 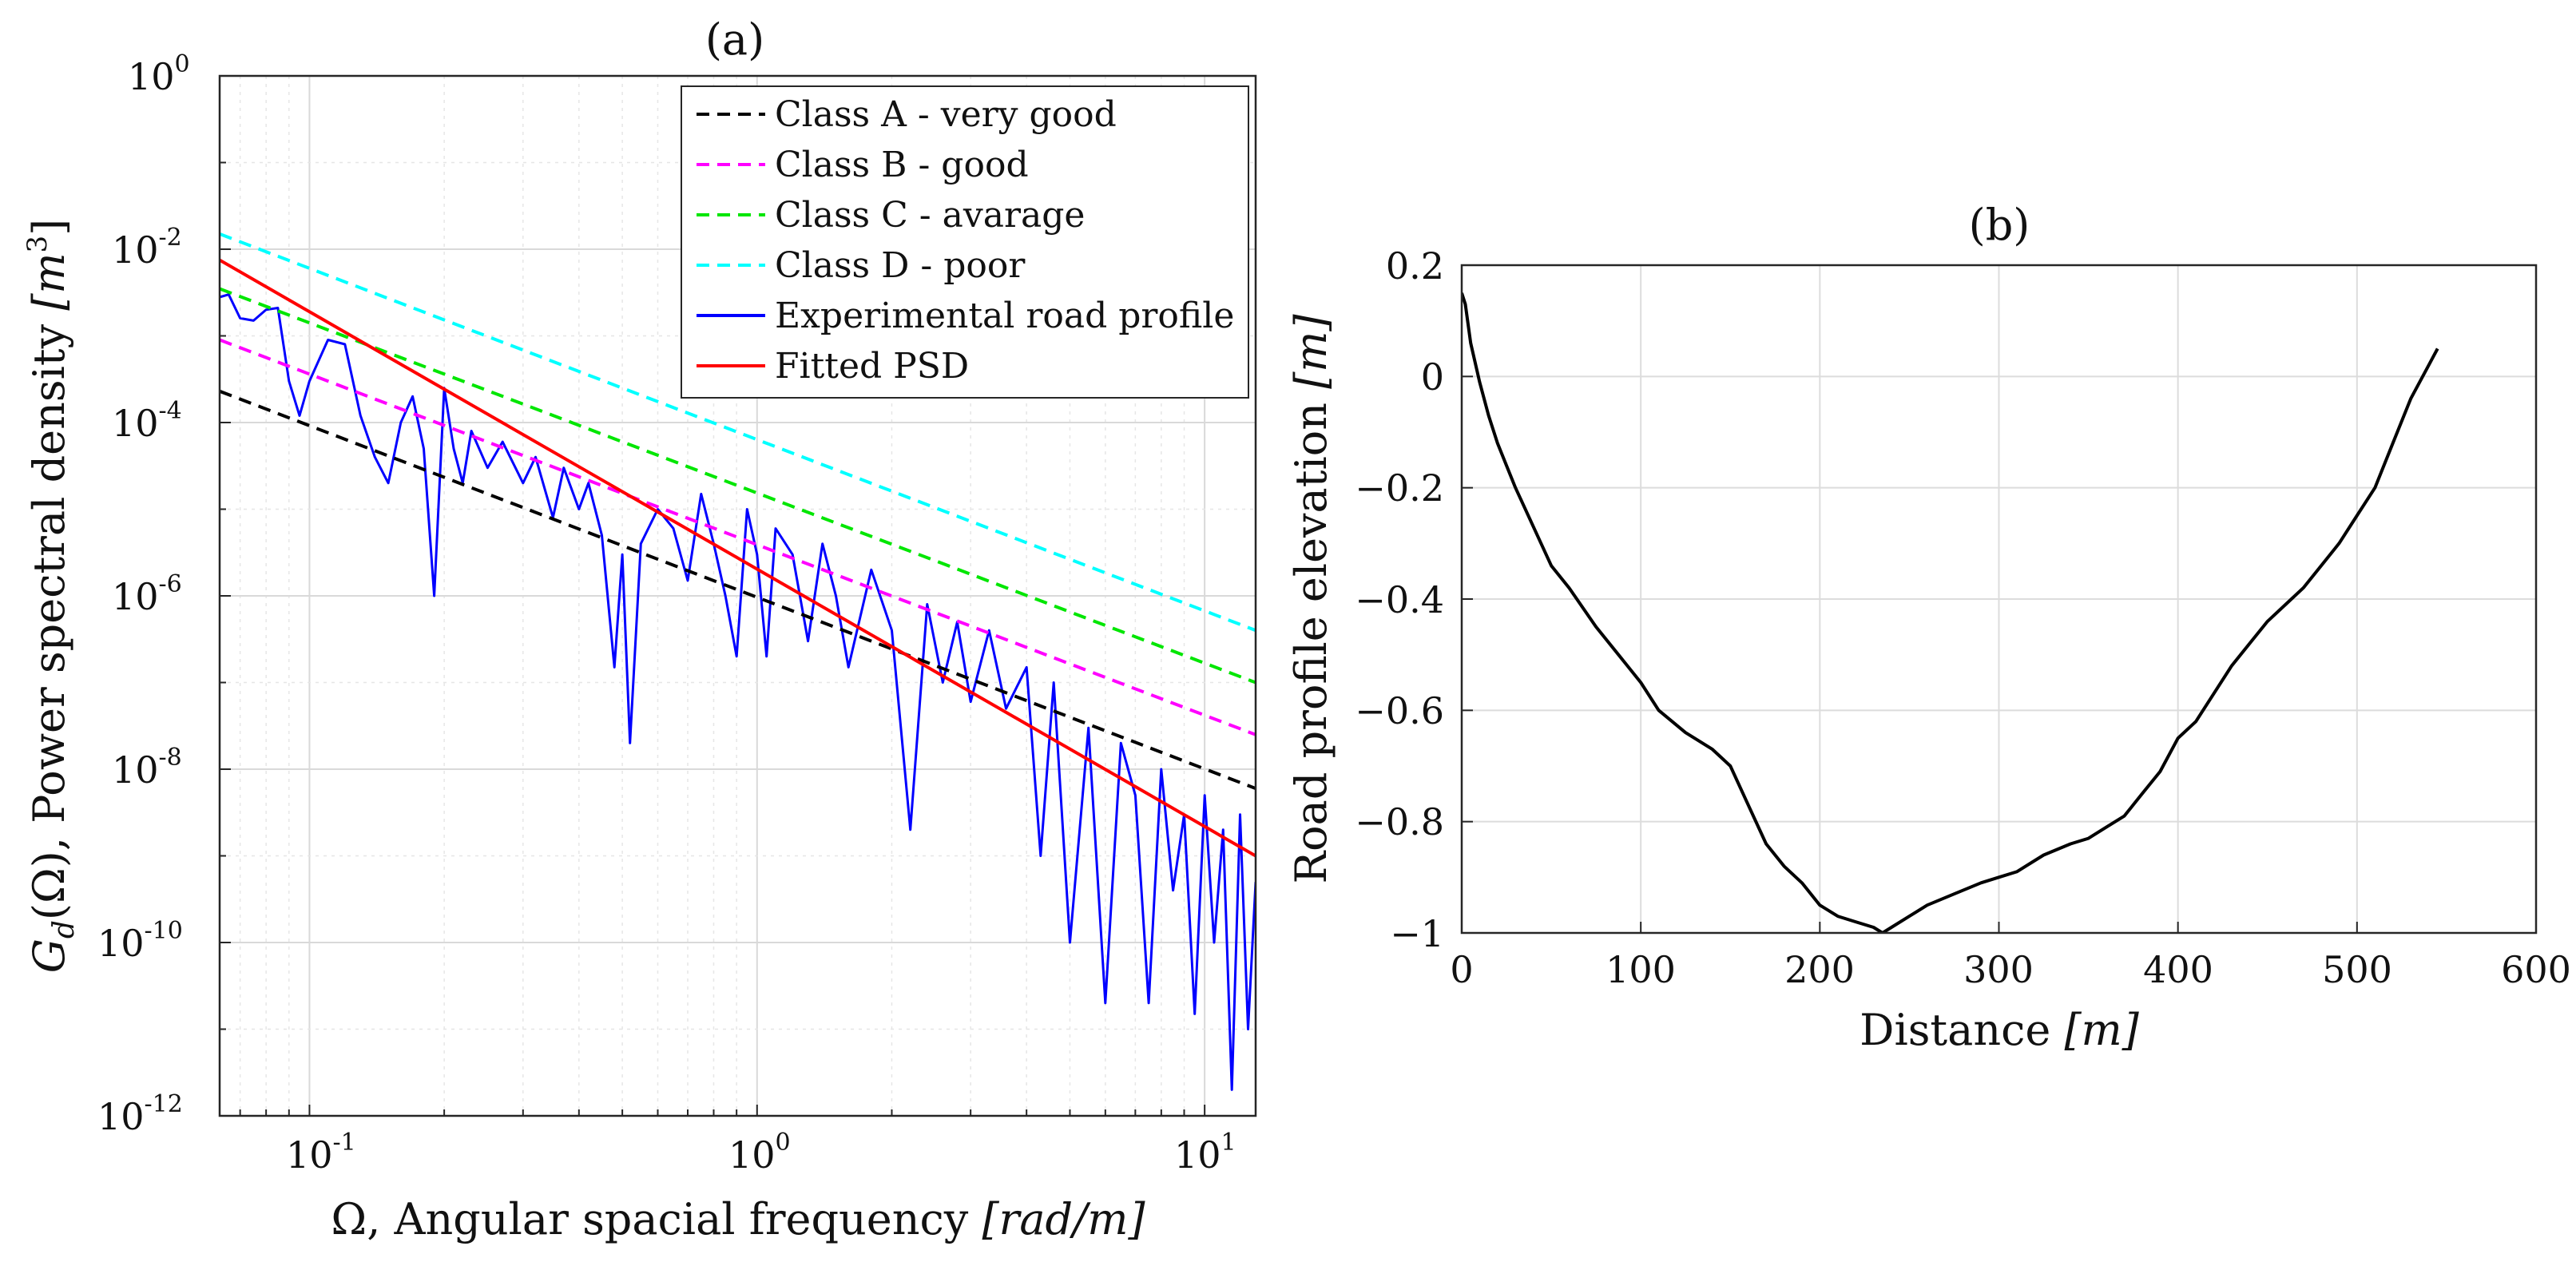 I want to click on chart-a-x-axis-label: Ω, Angular spacial frequency [rad/m], so click(x=738, y=1219).